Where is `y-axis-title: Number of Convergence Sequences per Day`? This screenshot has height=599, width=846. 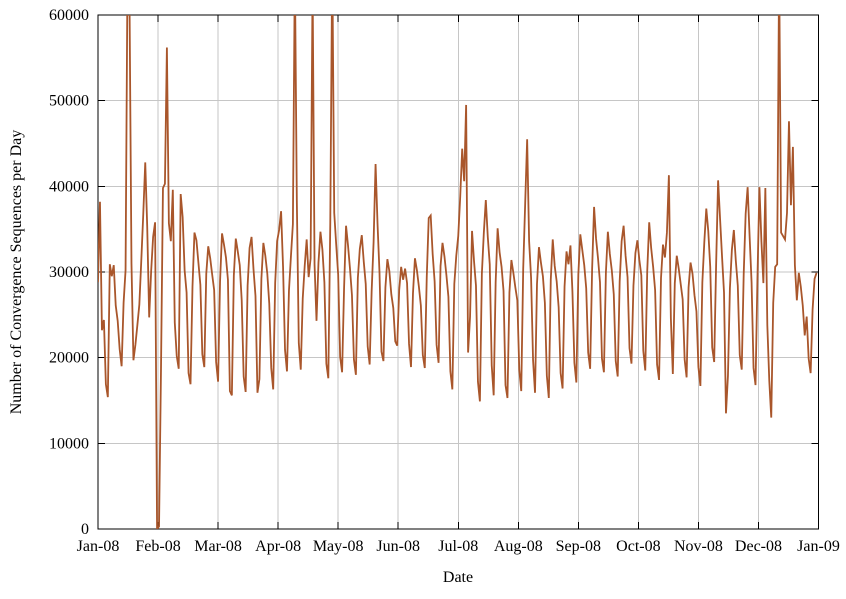
y-axis-title: Number of Convergence Sequences per Day is located at coordinates (16, 272).